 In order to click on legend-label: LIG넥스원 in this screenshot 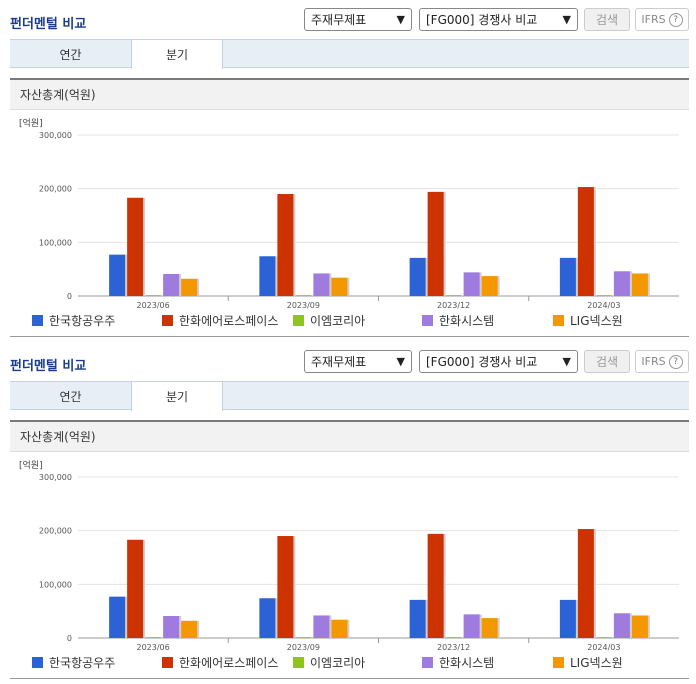, I will do `click(596, 663)`.